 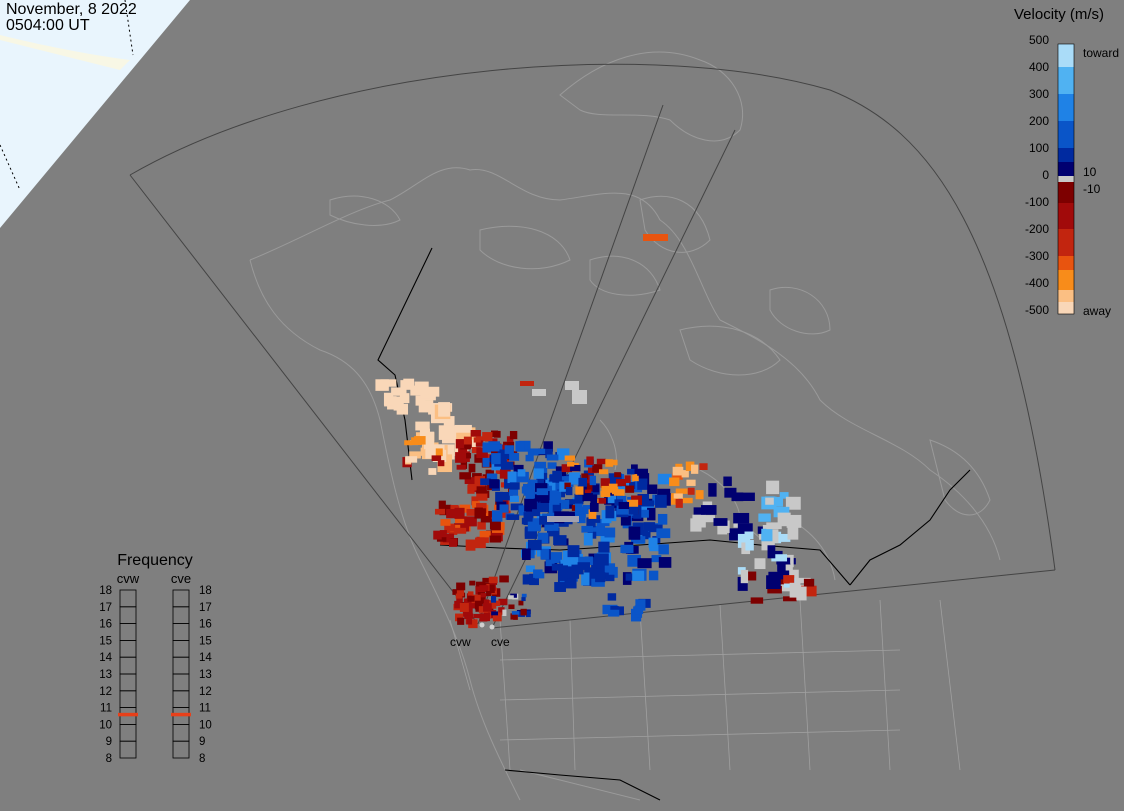 I want to click on colorbar-away-label: away, so click(x=1097, y=311).